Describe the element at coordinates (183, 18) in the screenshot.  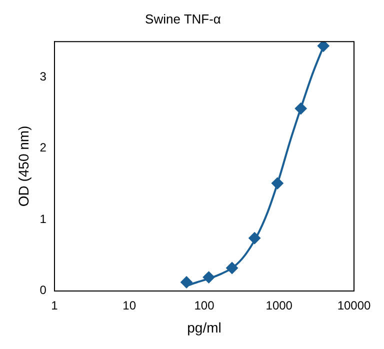
I see `chart-title: Swine TNF-α` at that location.